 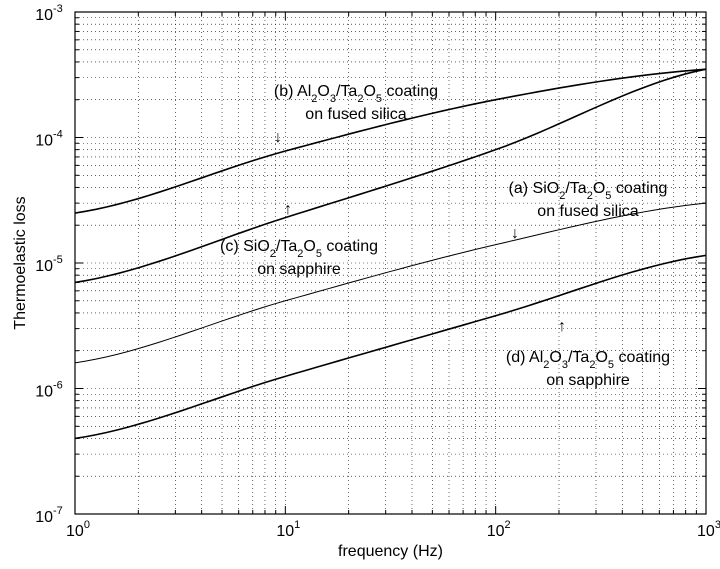 What do you see at coordinates (356, 94) in the screenshot?
I see `annotation-b-line: (b) Al2O3/Ta2O5 coating` at bounding box center [356, 94].